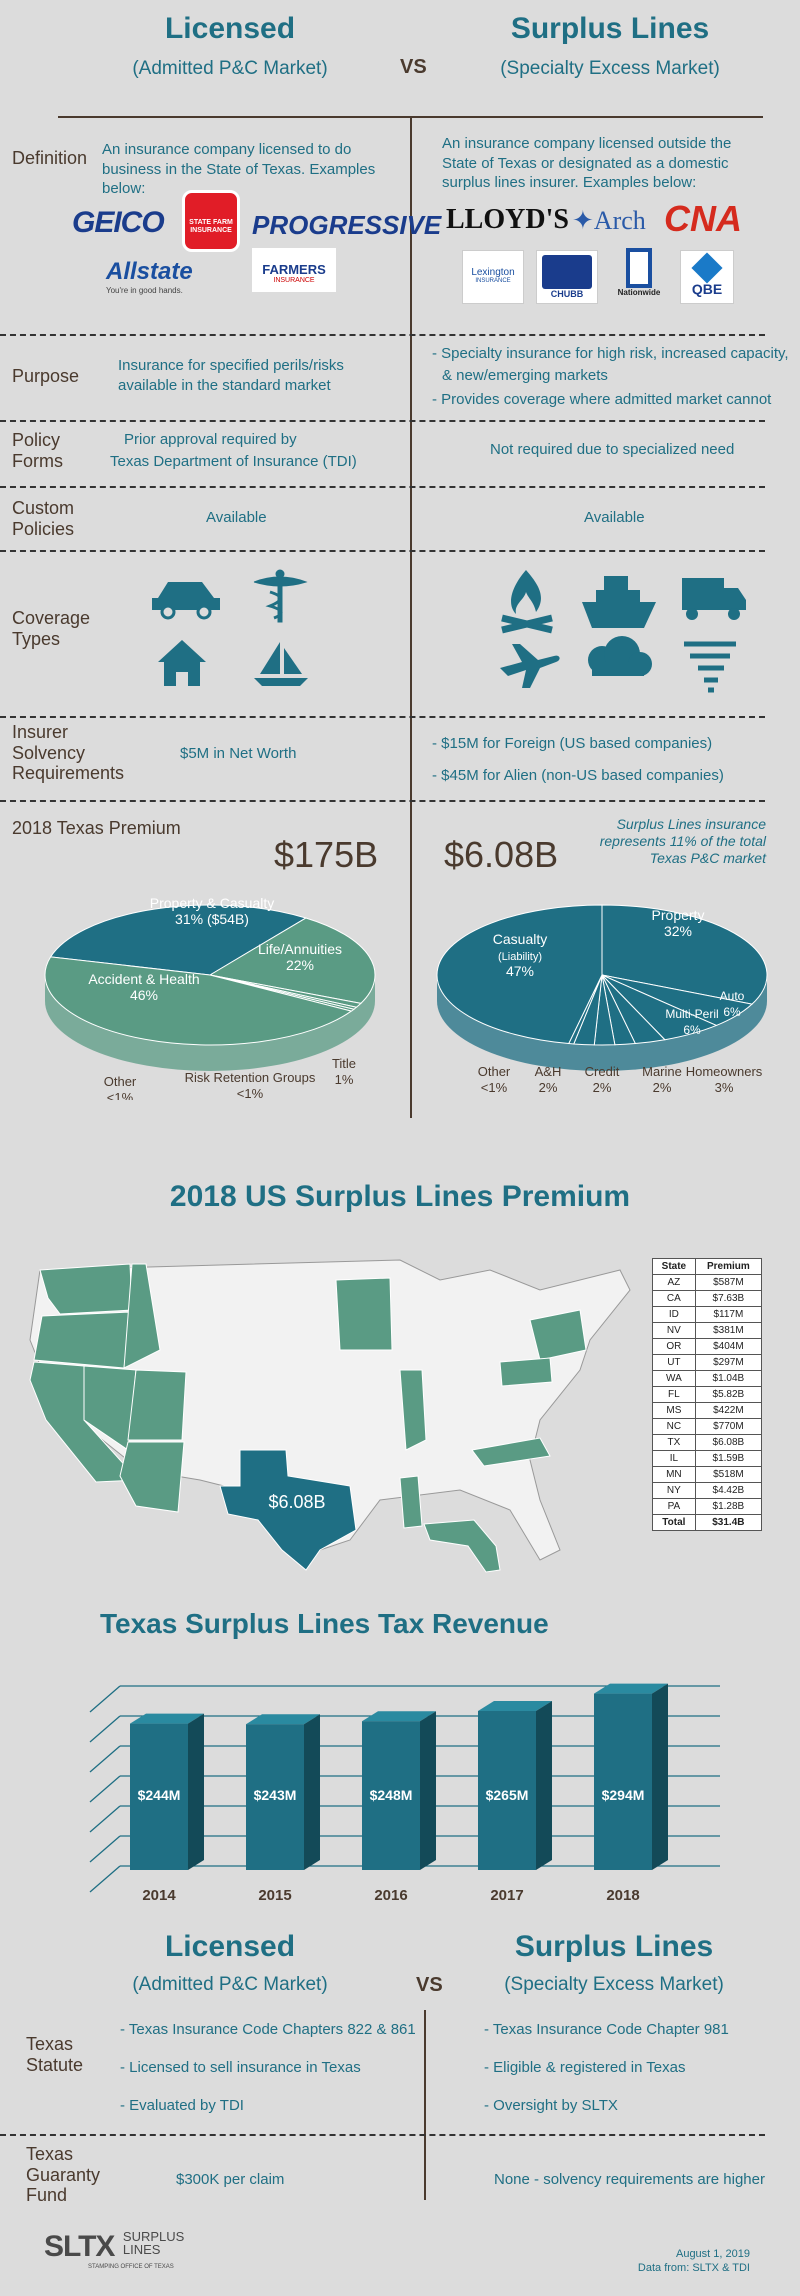 The image size is (800, 2296). What do you see at coordinates (639, 277) in the screenshot?
I see `nationwide-logo: Nationwide` at bounding box center [639, 277].